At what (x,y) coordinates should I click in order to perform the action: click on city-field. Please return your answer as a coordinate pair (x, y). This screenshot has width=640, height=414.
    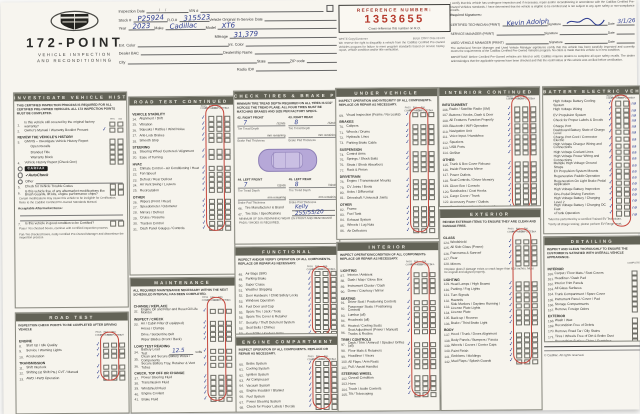
    Looking at the image, I should click on (192, 61).